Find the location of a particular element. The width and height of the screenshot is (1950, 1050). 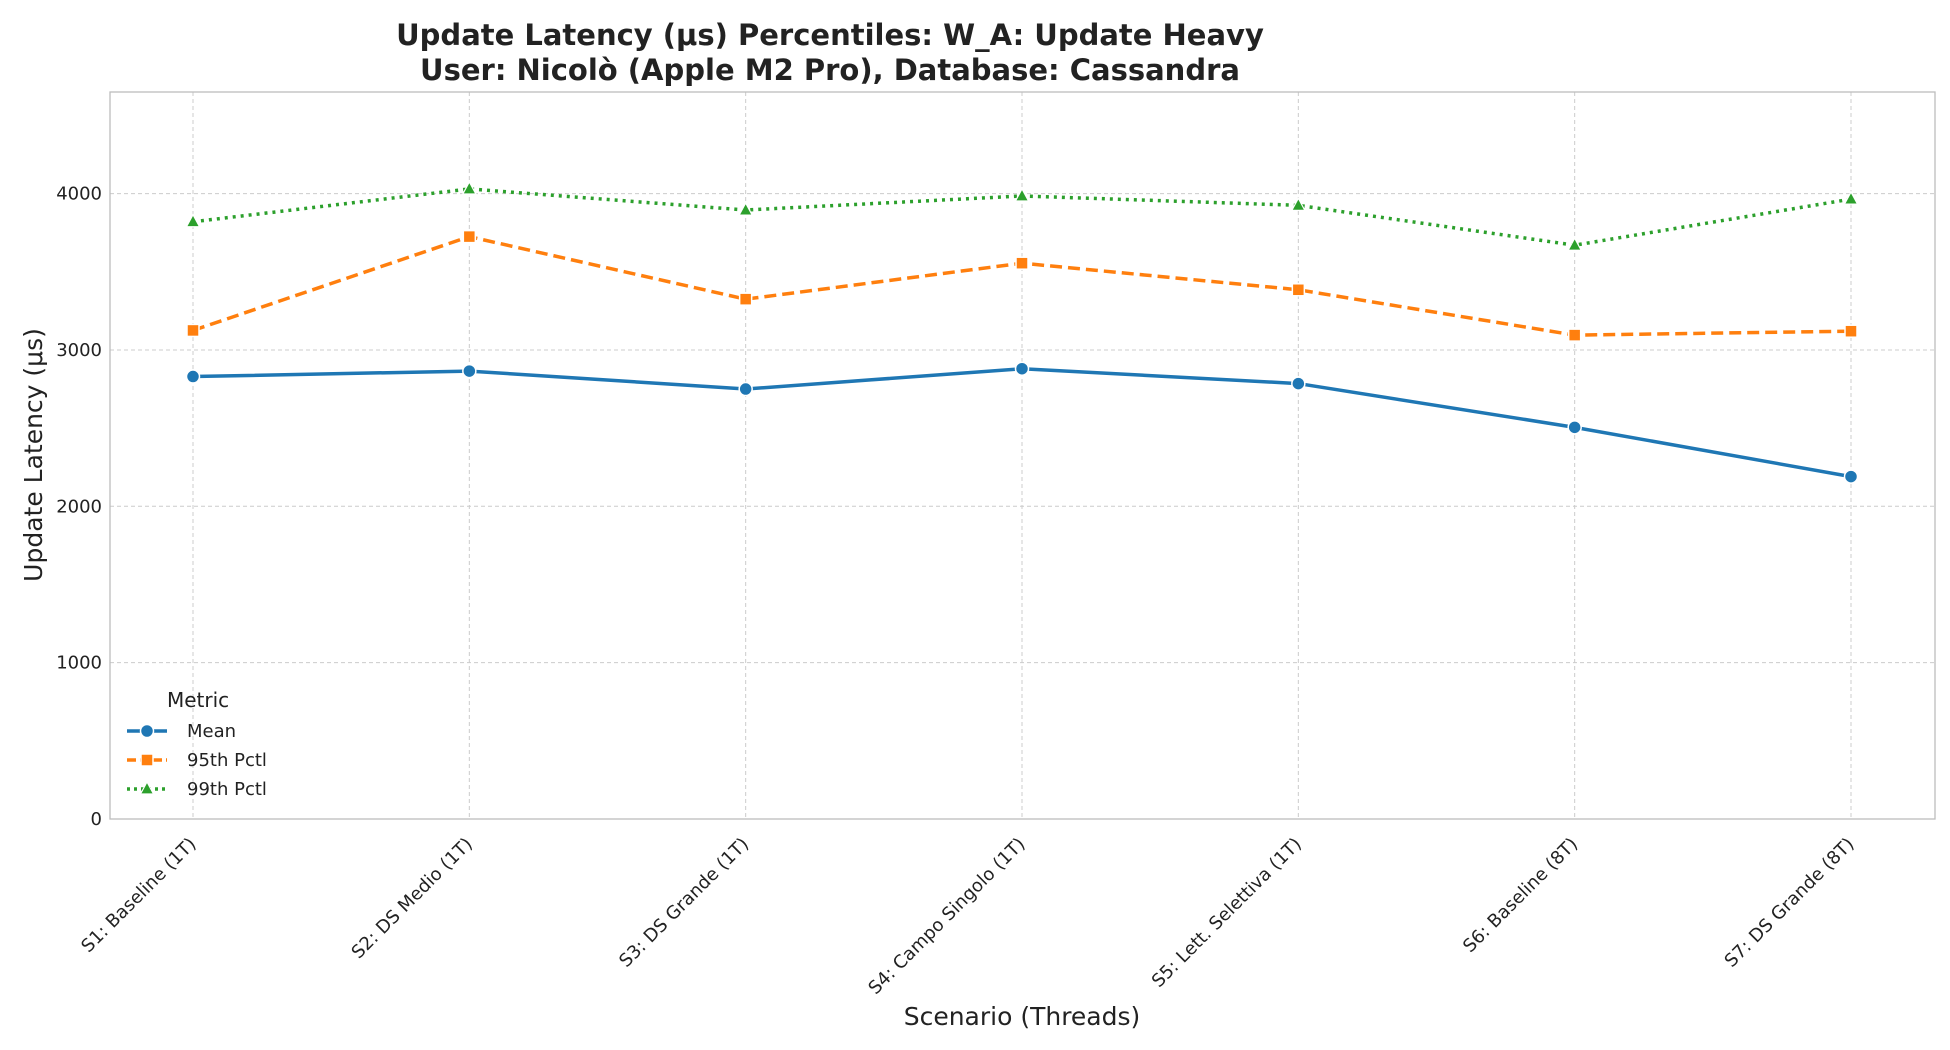

legend-item-99th-pctl: 99th Pctl is located at coordinates (197, 789).